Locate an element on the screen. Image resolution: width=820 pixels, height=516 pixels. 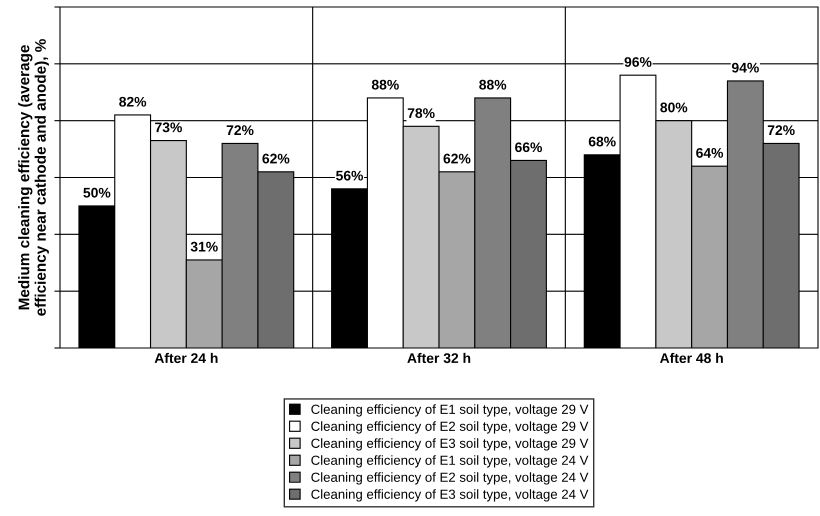
x-tick-label: After 24 h is located at coordinates (186, 358).